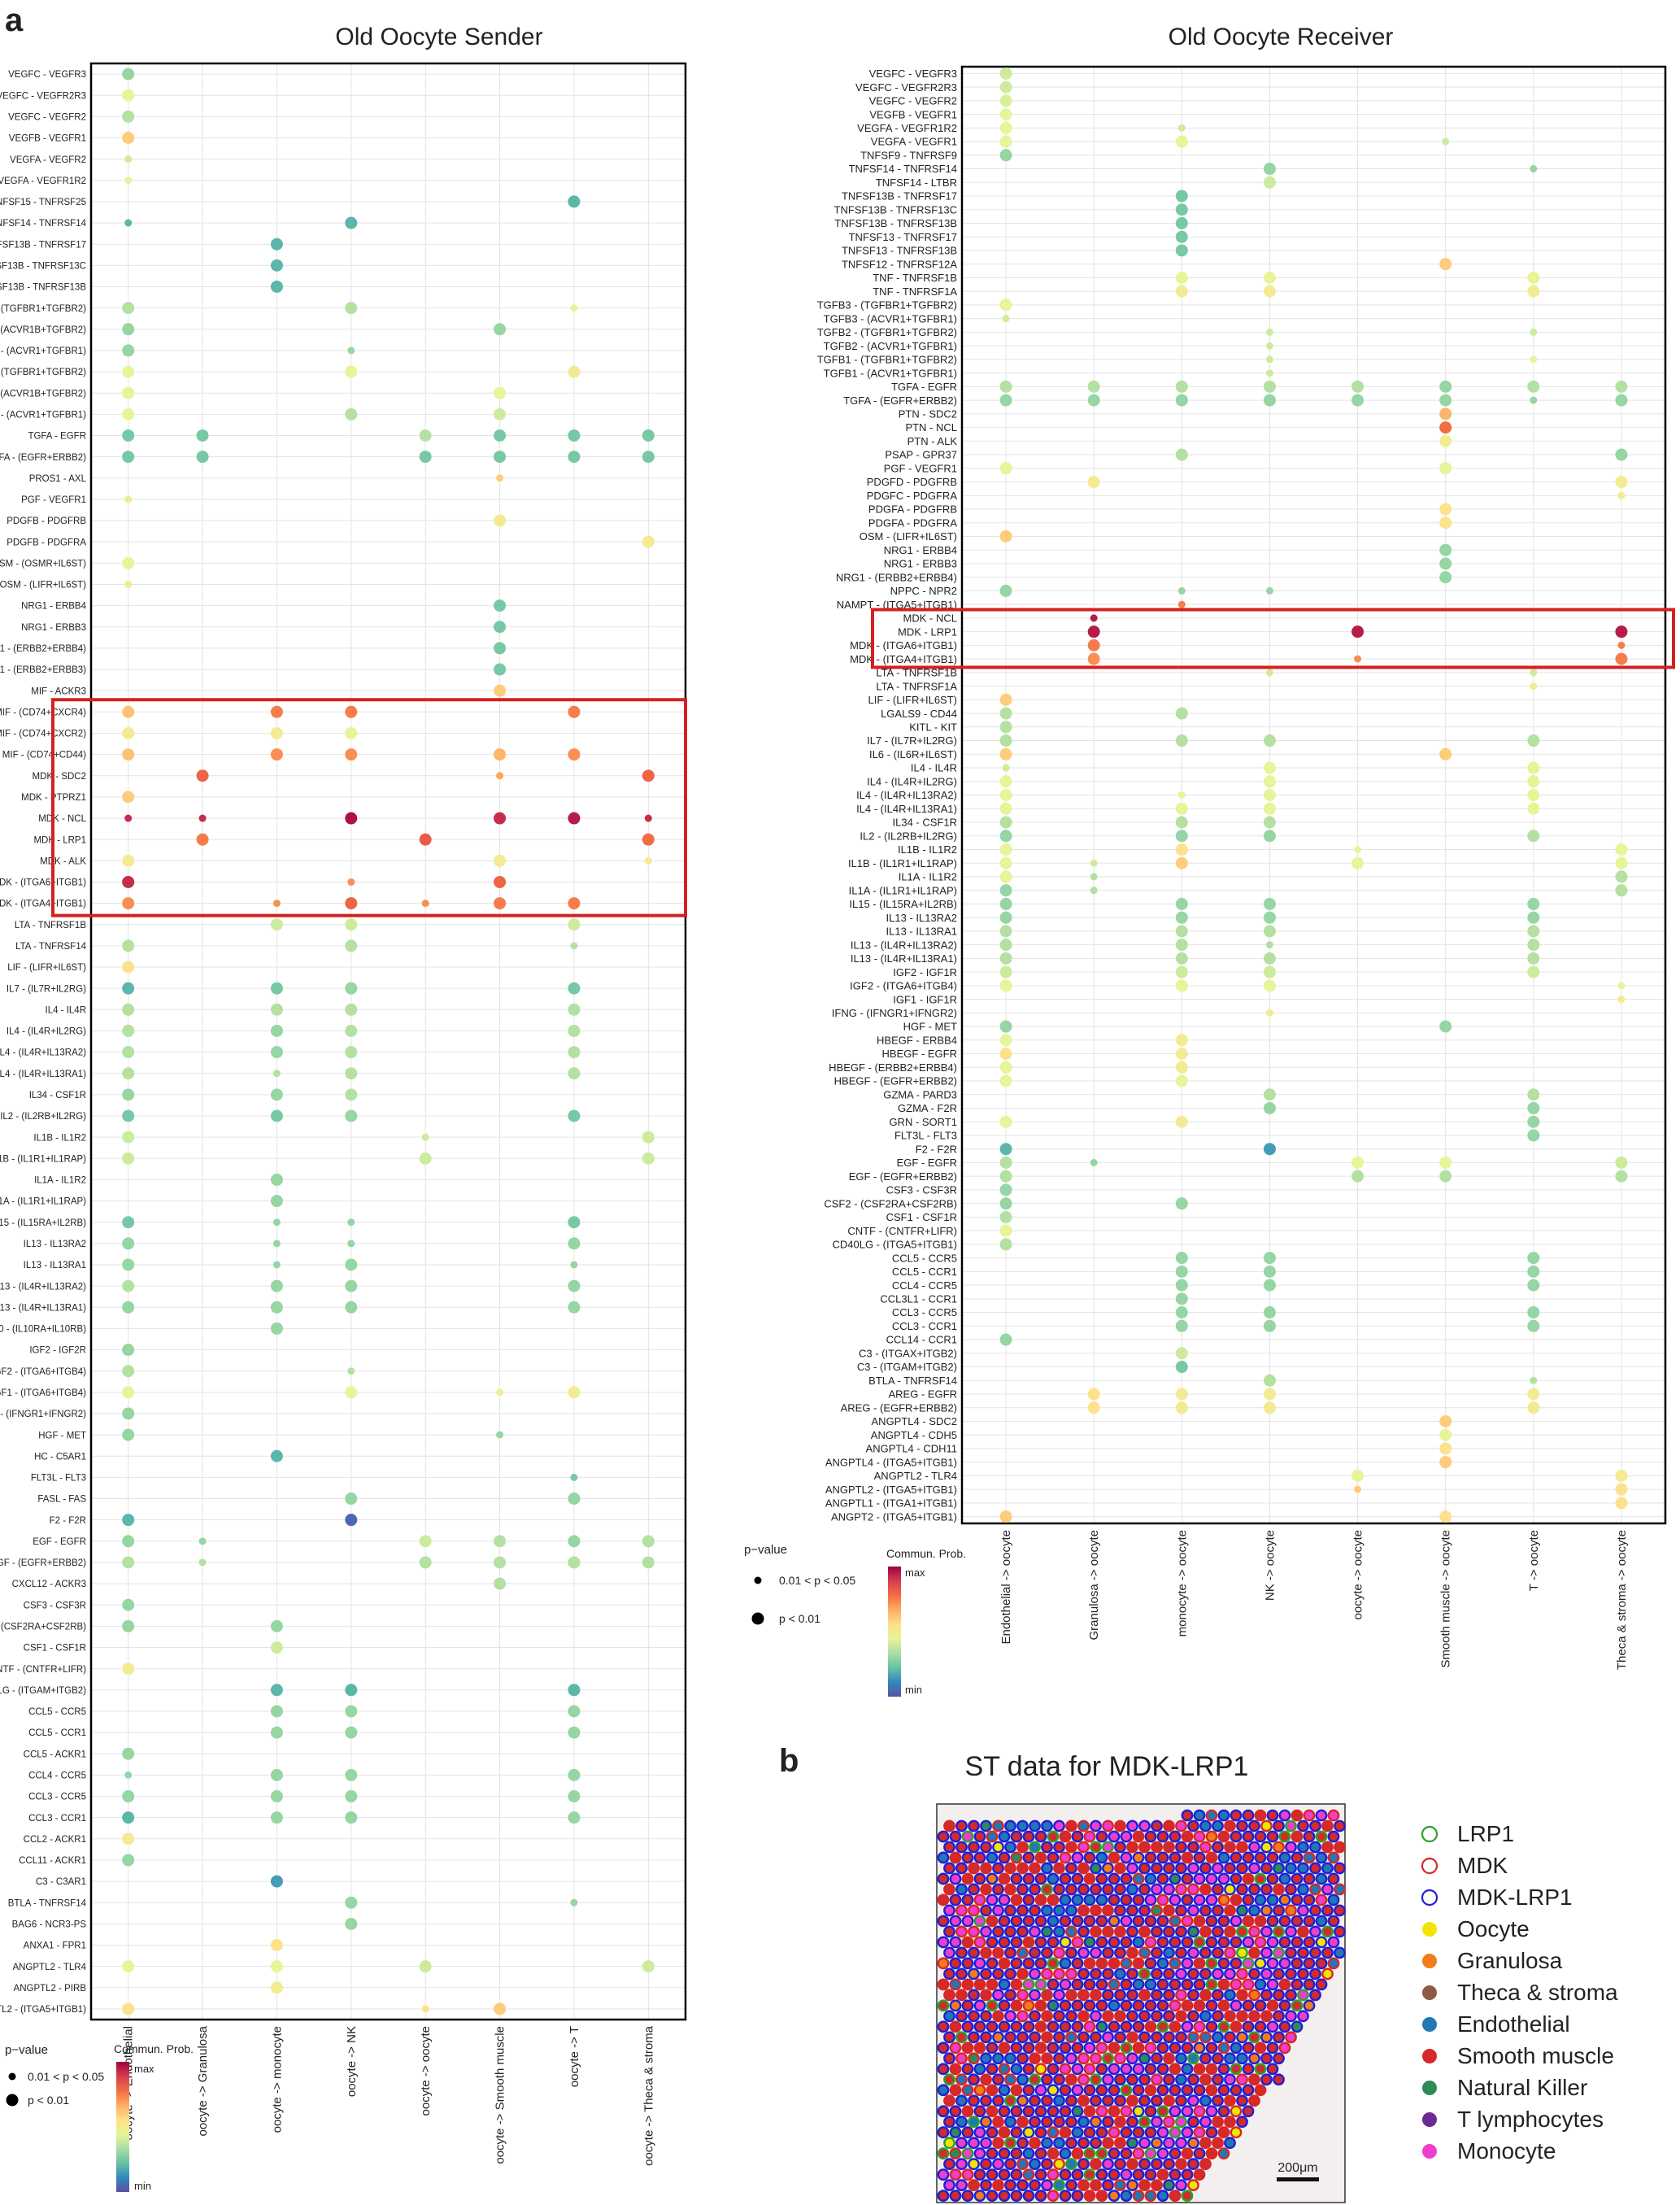 The height and width of the screenshot is (2205, 1680). Describe the element at coordinates (912, 700) in the screenshot. I see `pair-label: LIF - (LIFR+IL6ST)` at that location.